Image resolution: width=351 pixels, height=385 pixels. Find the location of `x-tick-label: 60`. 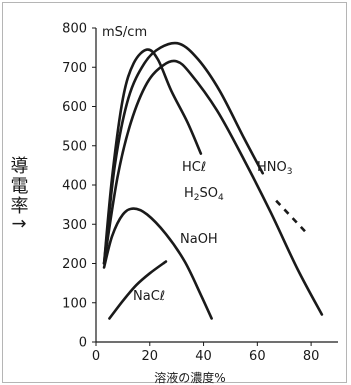

x-tick-label: 60 is located at coordinates (257, 356).